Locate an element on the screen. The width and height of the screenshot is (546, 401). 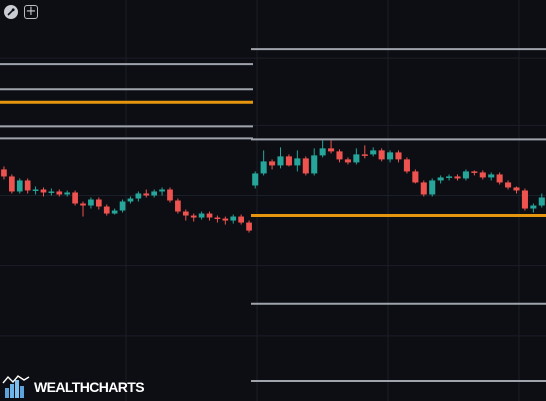
add-indicator-button: + is located at coordinates (31, 12).